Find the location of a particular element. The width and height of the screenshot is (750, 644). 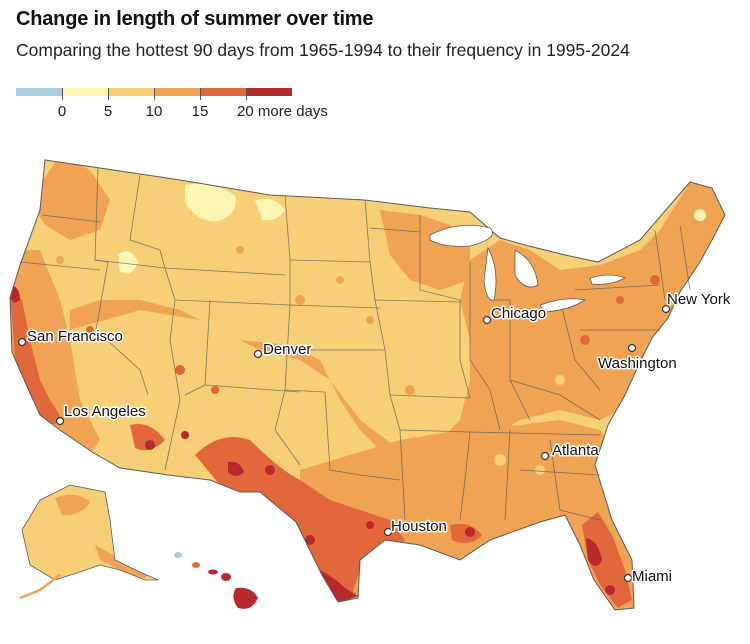

chart-title: Change in length of summer over time is located at coordinates (195, 19).